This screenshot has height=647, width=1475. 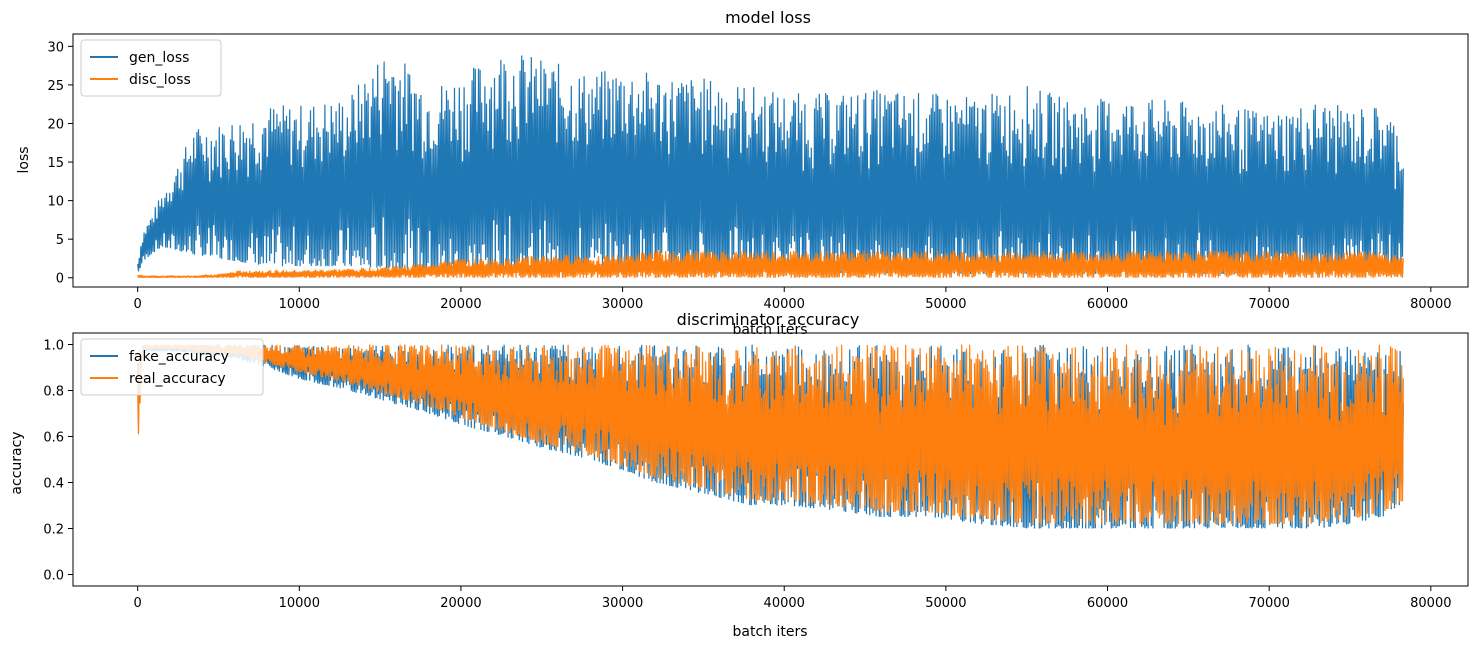 I want to click on y-tick-label: 25, so click(x=55, y=86).